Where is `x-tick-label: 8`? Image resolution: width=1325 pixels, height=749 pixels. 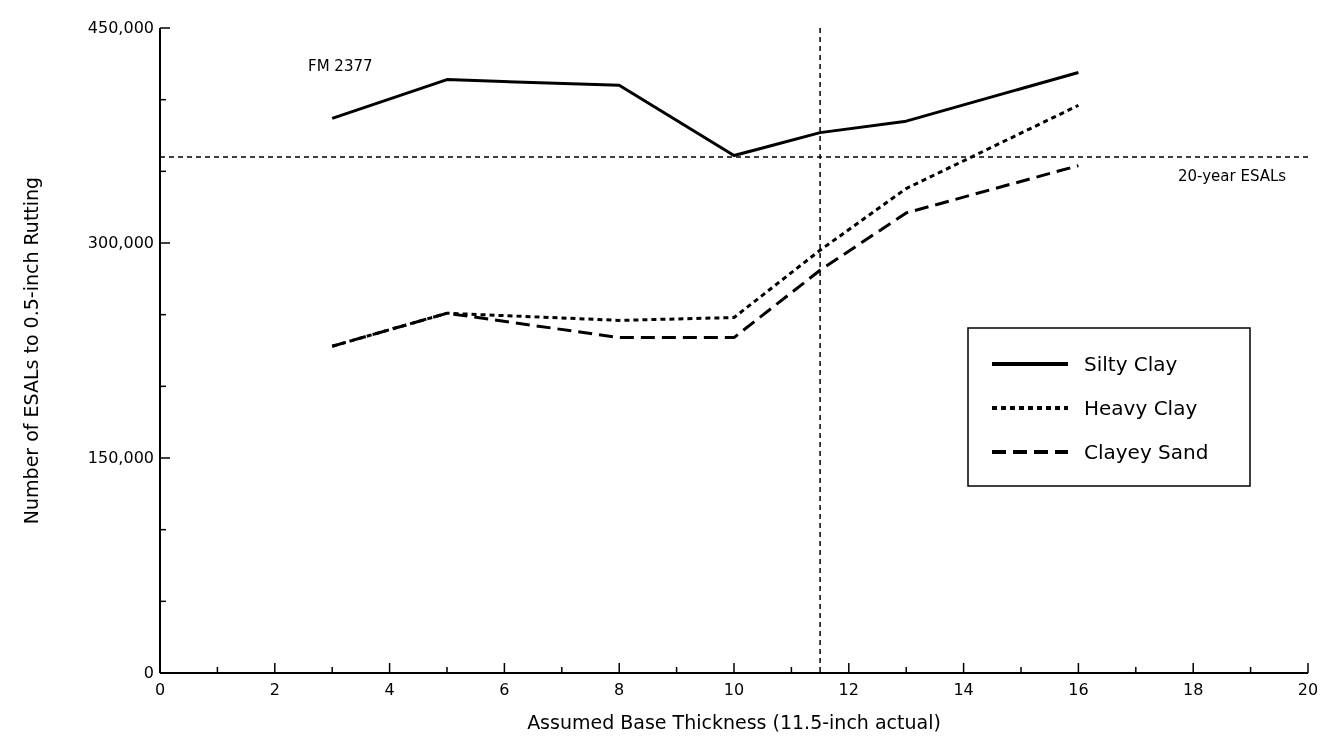
x-tick-label: 8 is located at coordinates (619, 689).